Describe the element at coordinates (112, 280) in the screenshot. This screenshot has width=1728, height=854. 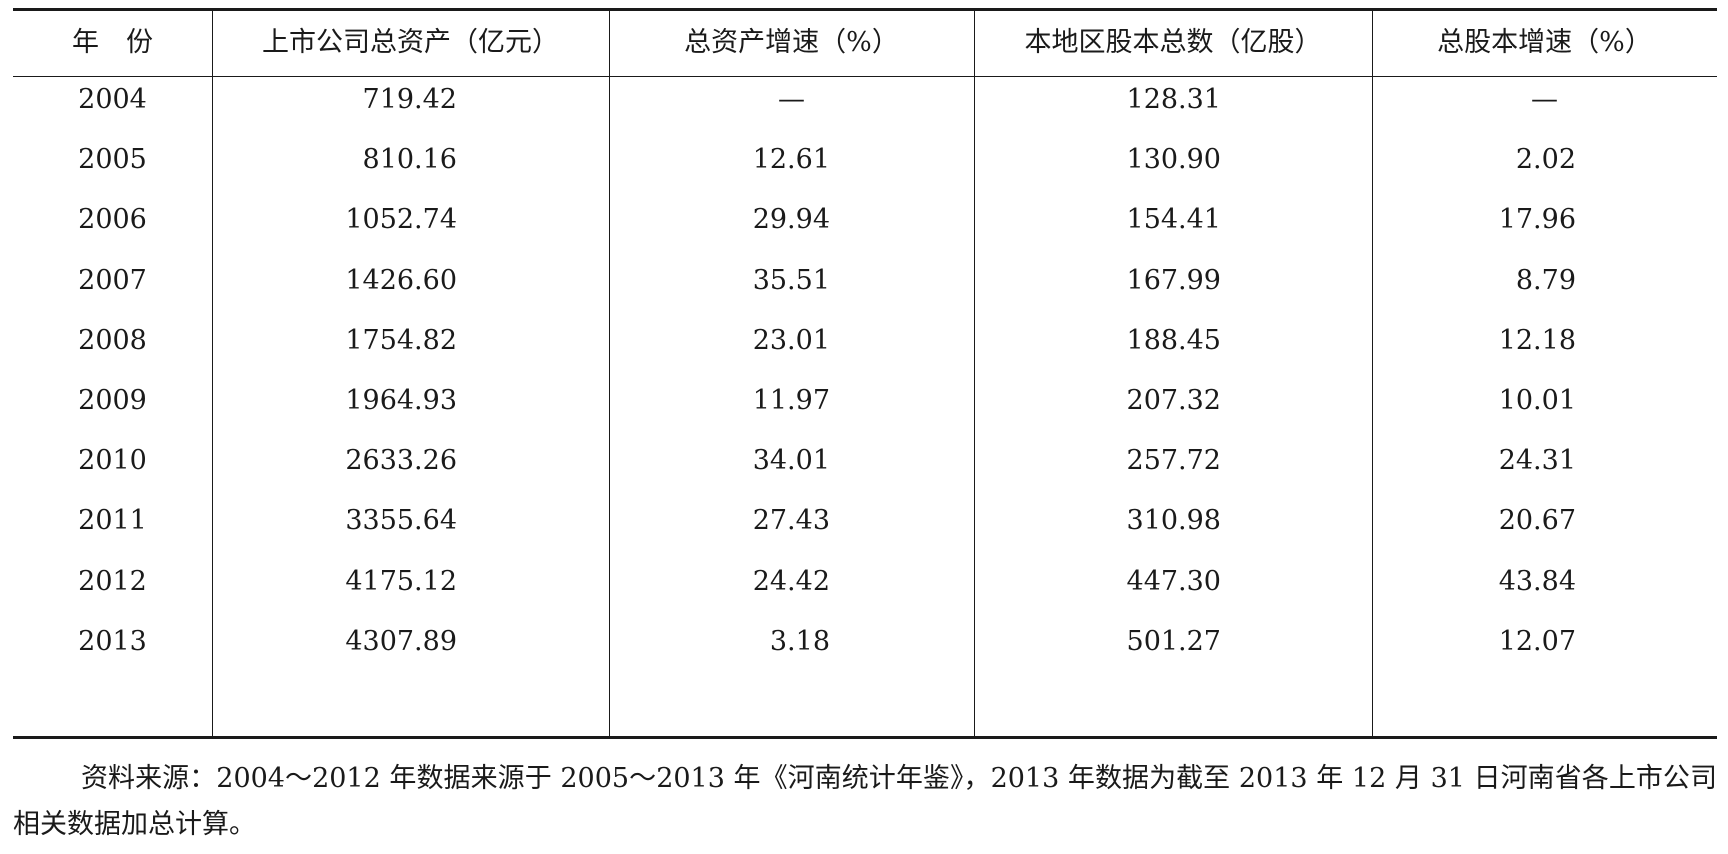
I see `year-cell: 2007` at that location.